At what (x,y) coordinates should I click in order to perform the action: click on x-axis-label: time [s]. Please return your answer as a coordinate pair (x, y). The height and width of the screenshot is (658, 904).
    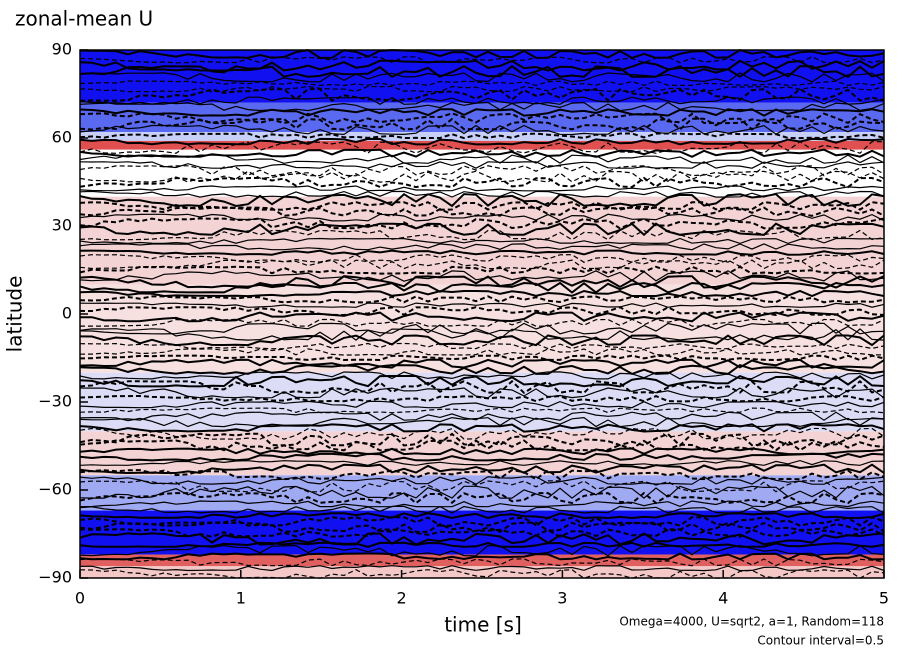
    Looking at the image, I should click on (483, 625).